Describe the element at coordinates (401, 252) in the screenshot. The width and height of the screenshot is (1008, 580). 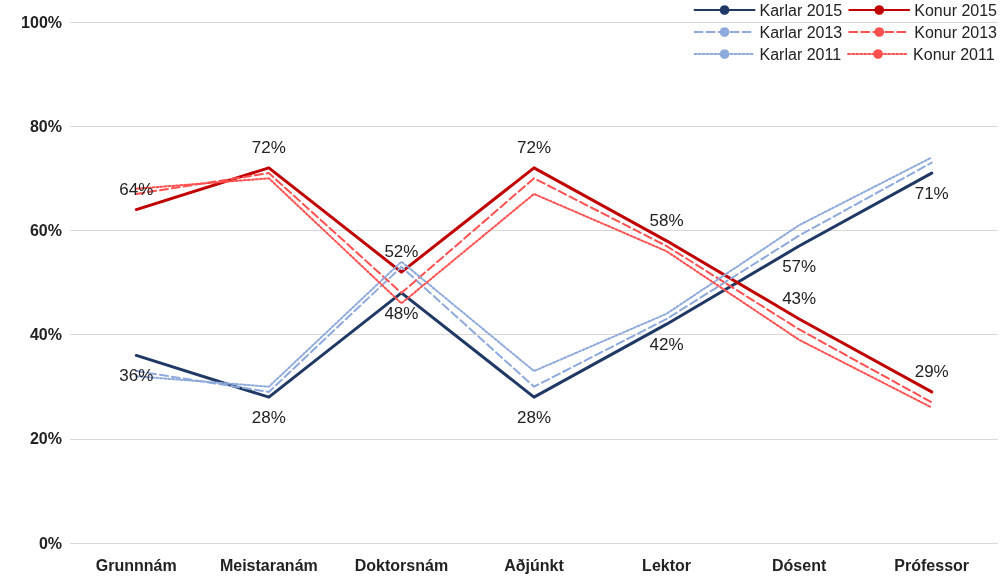
I see `data-label: 52%` at that location.